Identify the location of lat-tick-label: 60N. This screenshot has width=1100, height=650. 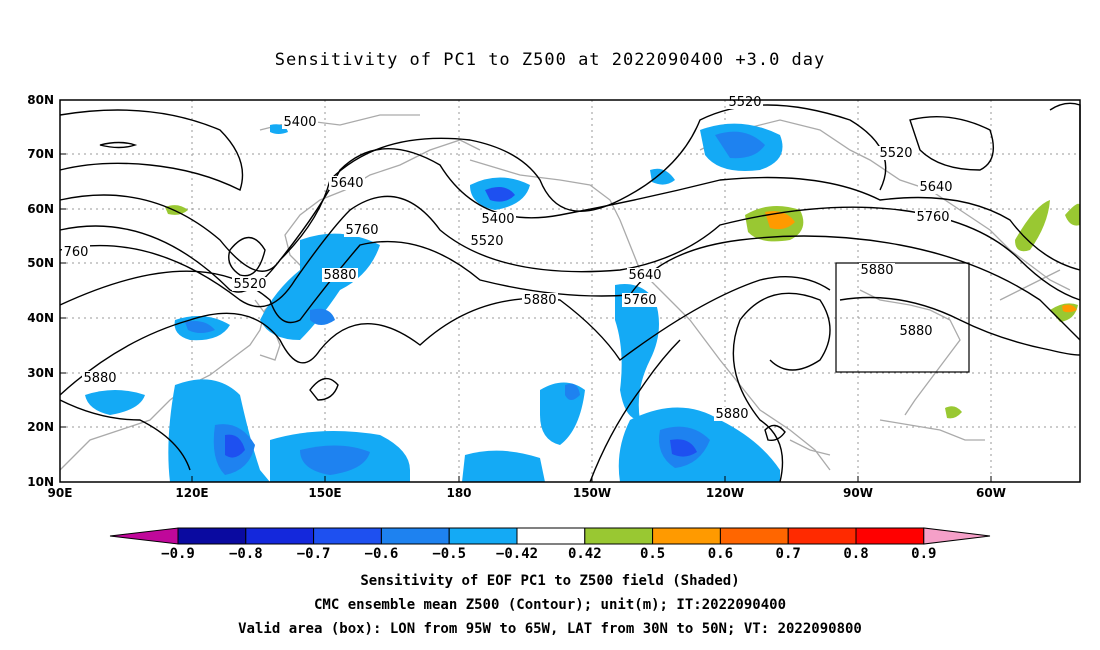
(40, 209).